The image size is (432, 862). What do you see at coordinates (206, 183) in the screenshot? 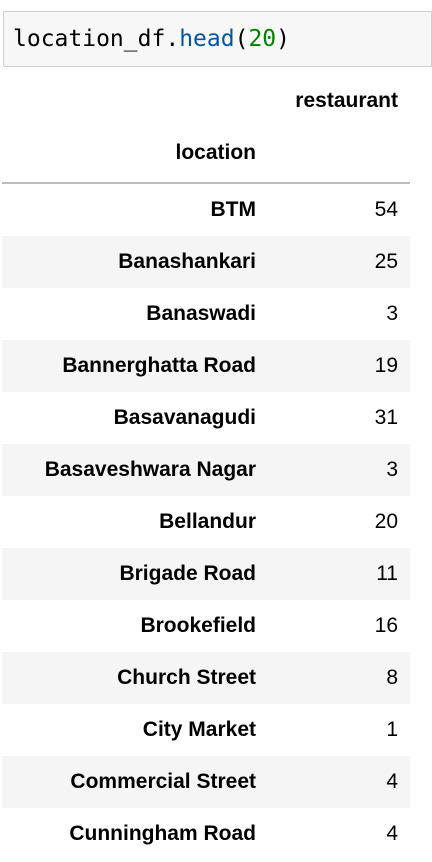
I see `header-divider` at bounding box center [206, 183].